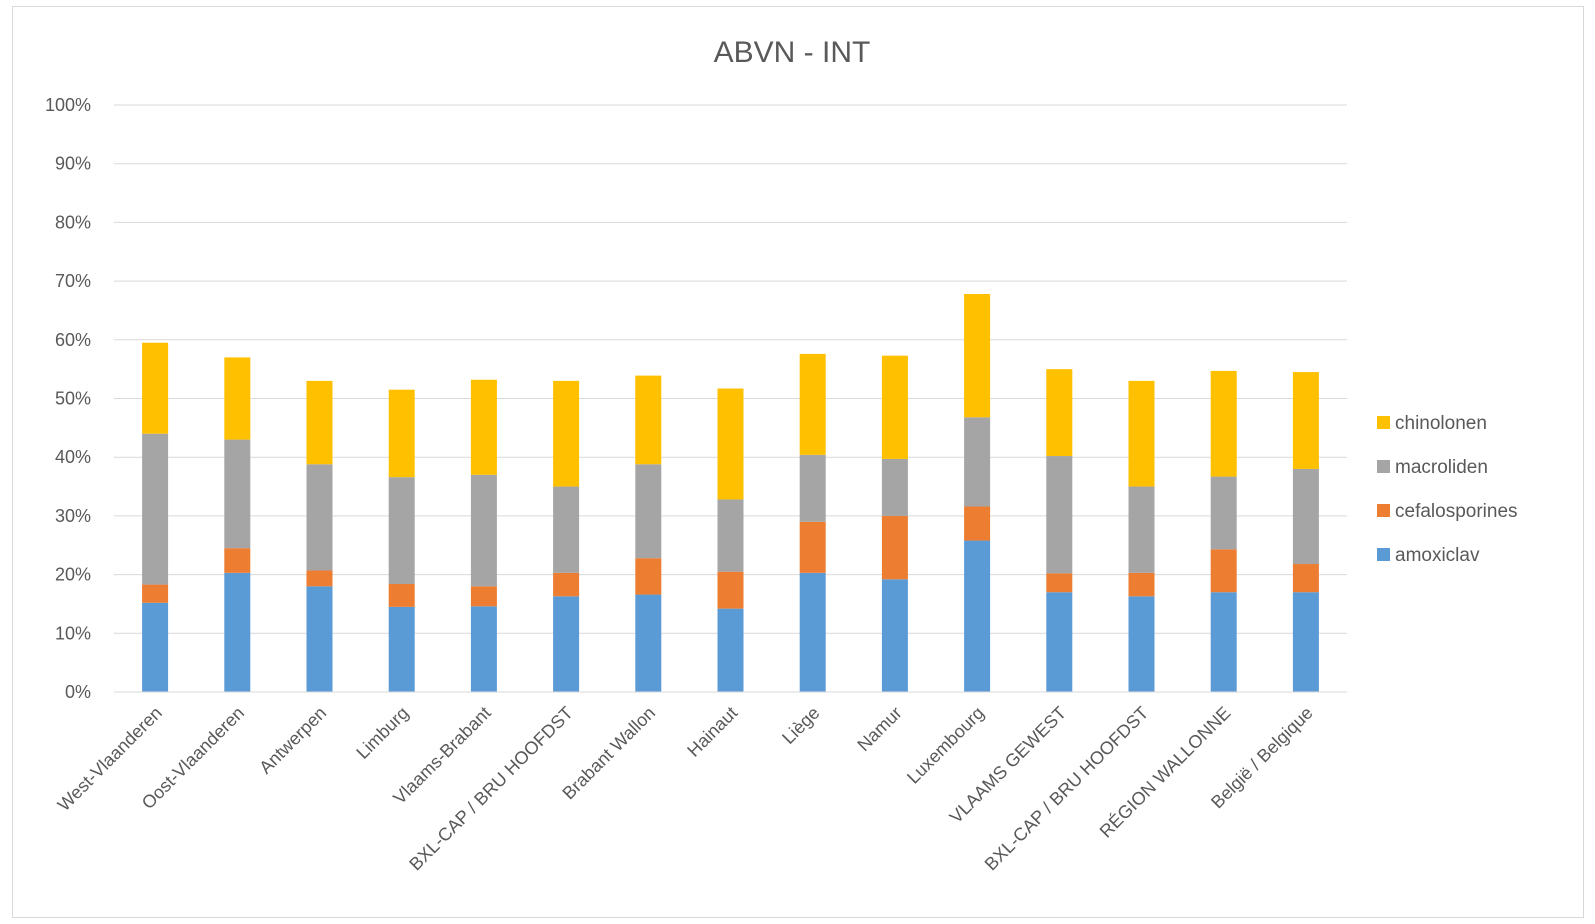  I want to click on legend-label-cefalosporines: cefalosporines, so click(1456, 511).